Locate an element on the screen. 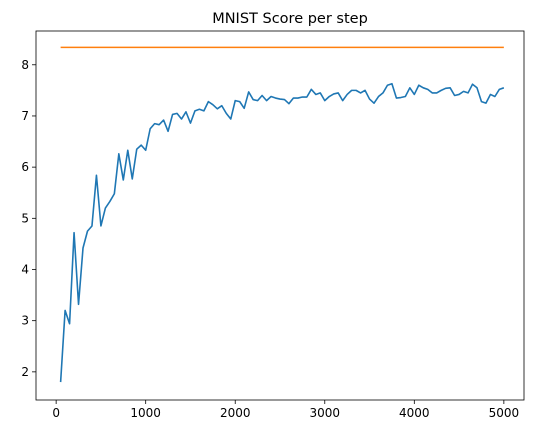 The image size is (534, 435). y-tick-label: 8 is located at coordinates (25, 65).